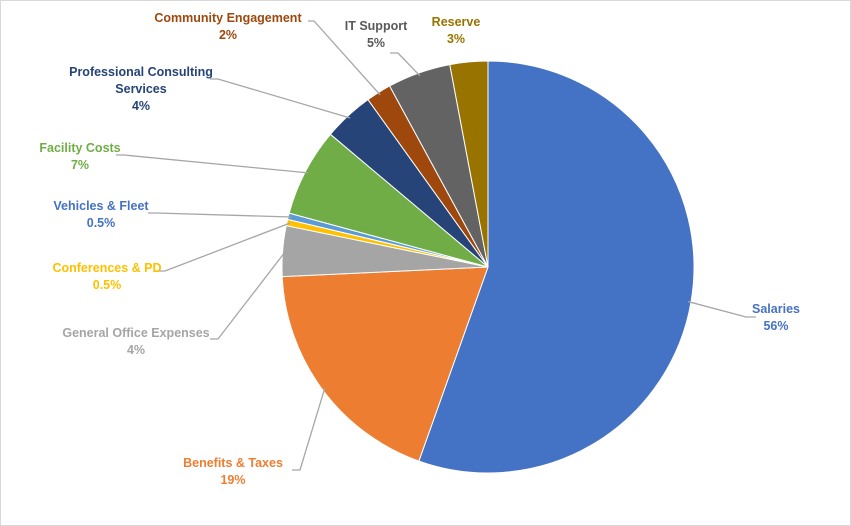  Describe the element at coordinates (212, 164) in the screenshot. I see `leader-line-facility-costs` at that location.